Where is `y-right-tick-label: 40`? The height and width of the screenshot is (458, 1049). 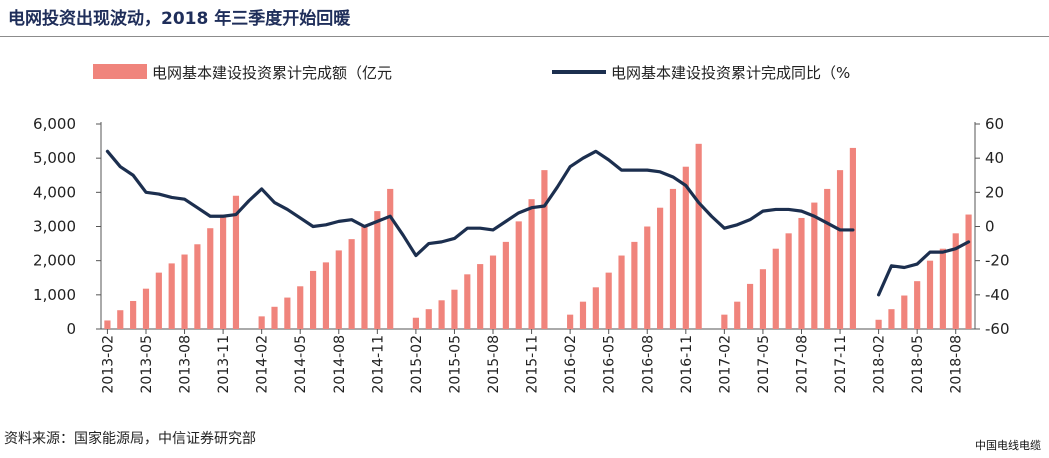
y-right-tick-label: 40 is located at coordinates (994, 158).